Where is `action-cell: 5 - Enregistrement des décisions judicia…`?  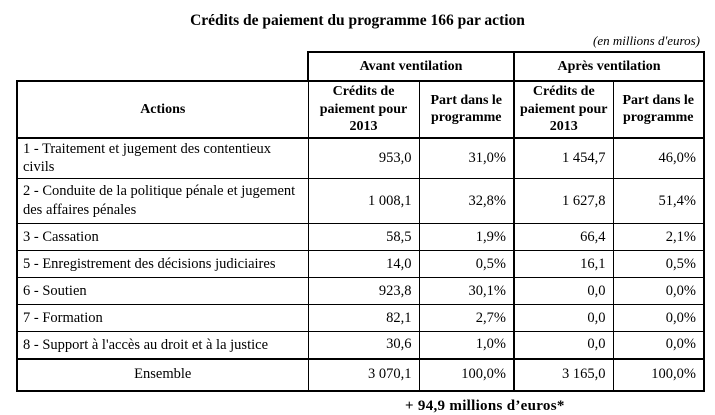 action-cell: 5 - Enregistrement des décisions judicia… is located at coordinates (162, 264).